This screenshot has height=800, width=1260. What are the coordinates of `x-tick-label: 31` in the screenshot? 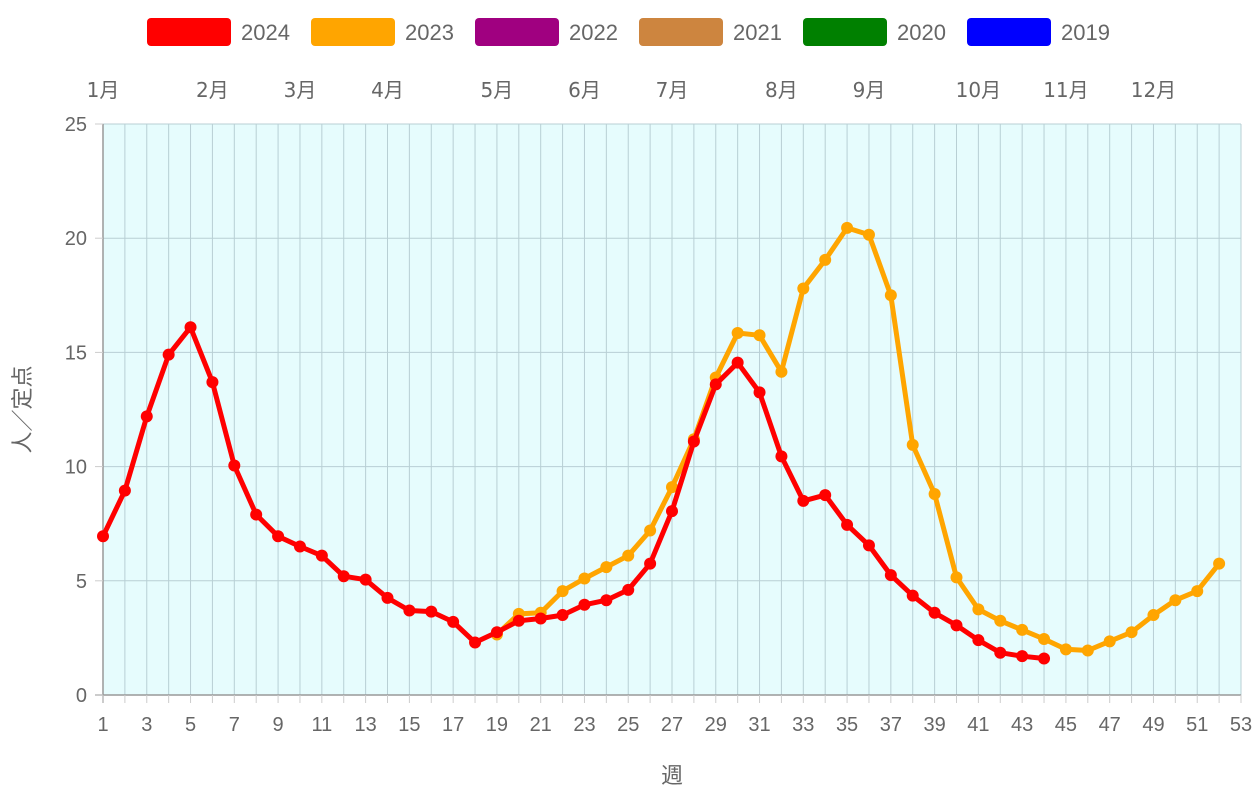 It's located at (759, 725).